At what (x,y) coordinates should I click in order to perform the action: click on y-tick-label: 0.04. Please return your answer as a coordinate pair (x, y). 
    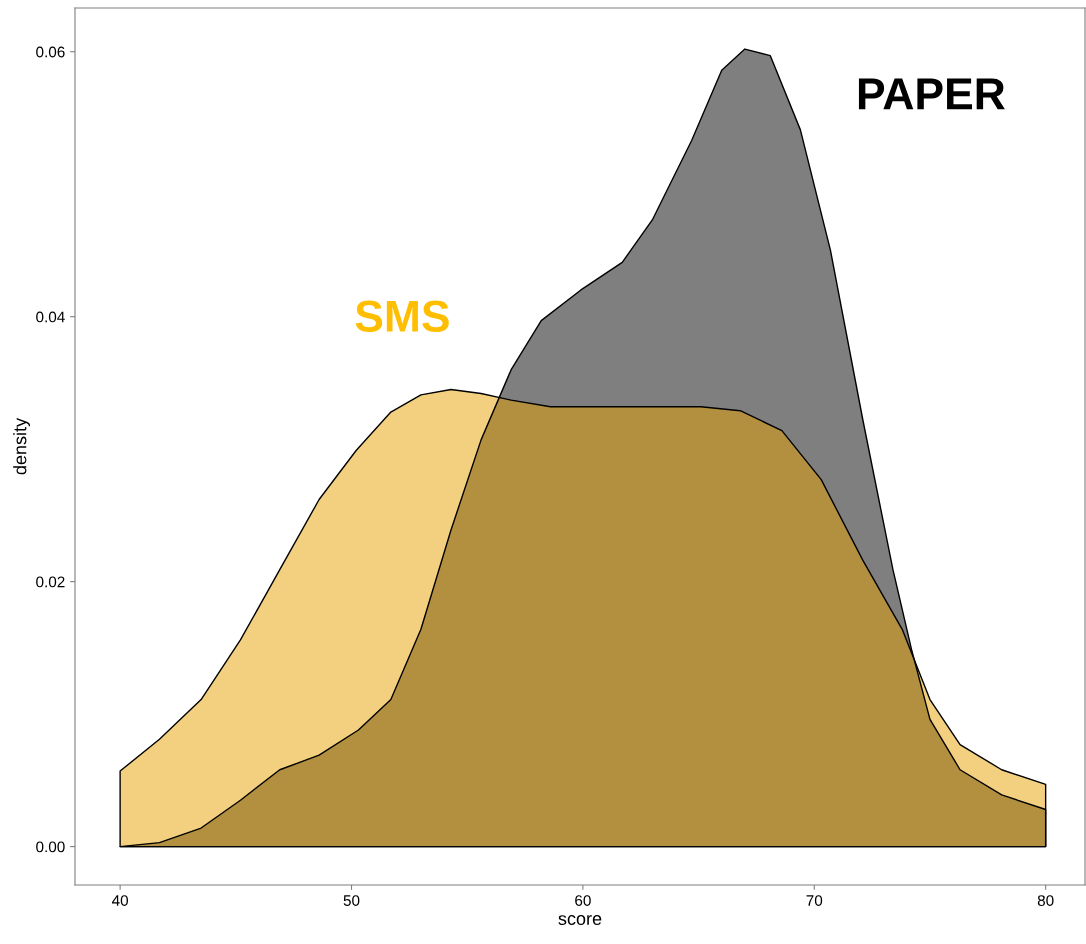
    Looking at the image, I should click on (50, 317).